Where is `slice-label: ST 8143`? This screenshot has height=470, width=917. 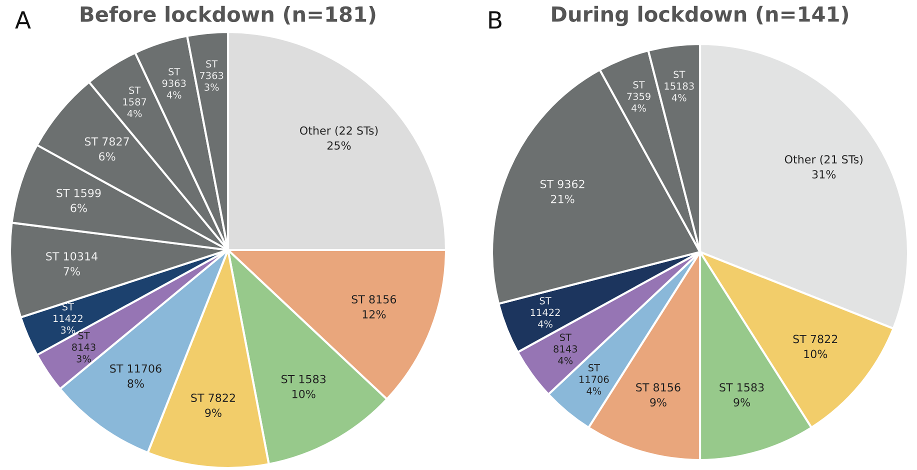 slice-label: ST 8143 is located at coordinates (565, 343).